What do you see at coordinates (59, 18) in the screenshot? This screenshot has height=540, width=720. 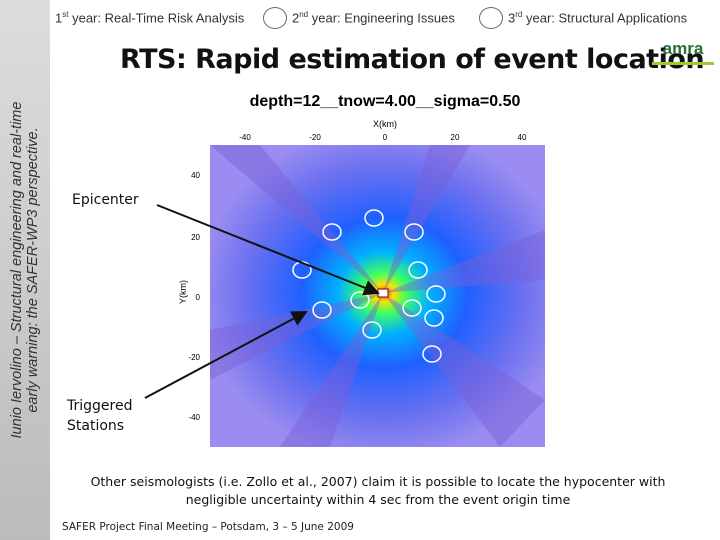 I see `ordinal: 1` at bounding box center [59, 18].